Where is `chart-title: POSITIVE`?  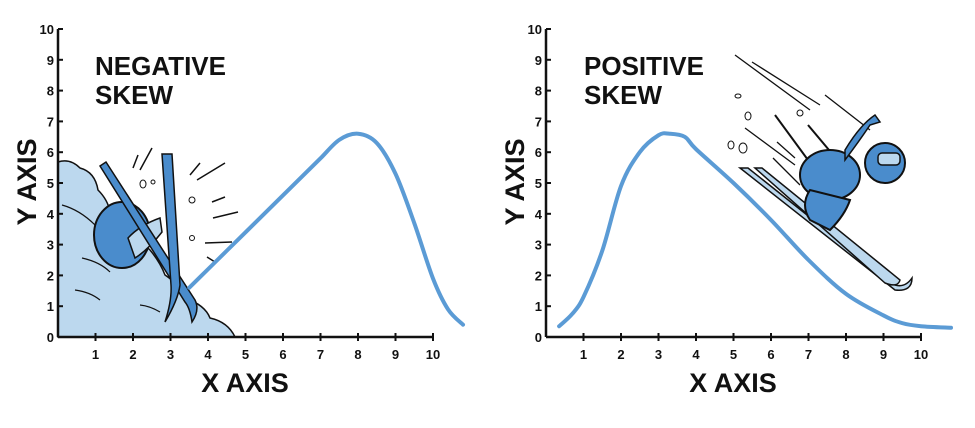
chart-title: POSITIVE is located at coordinates (644, 66).